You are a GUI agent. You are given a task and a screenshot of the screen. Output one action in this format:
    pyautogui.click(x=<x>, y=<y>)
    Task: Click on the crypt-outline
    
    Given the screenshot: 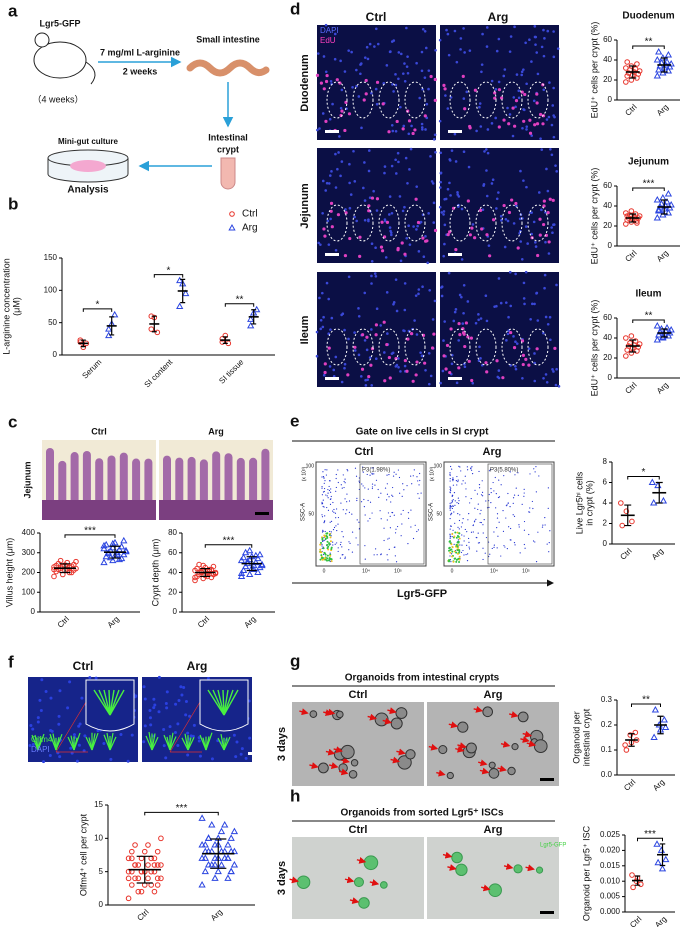 What is the action you would take?
    pyautogui.click(x=460, y=100)
    